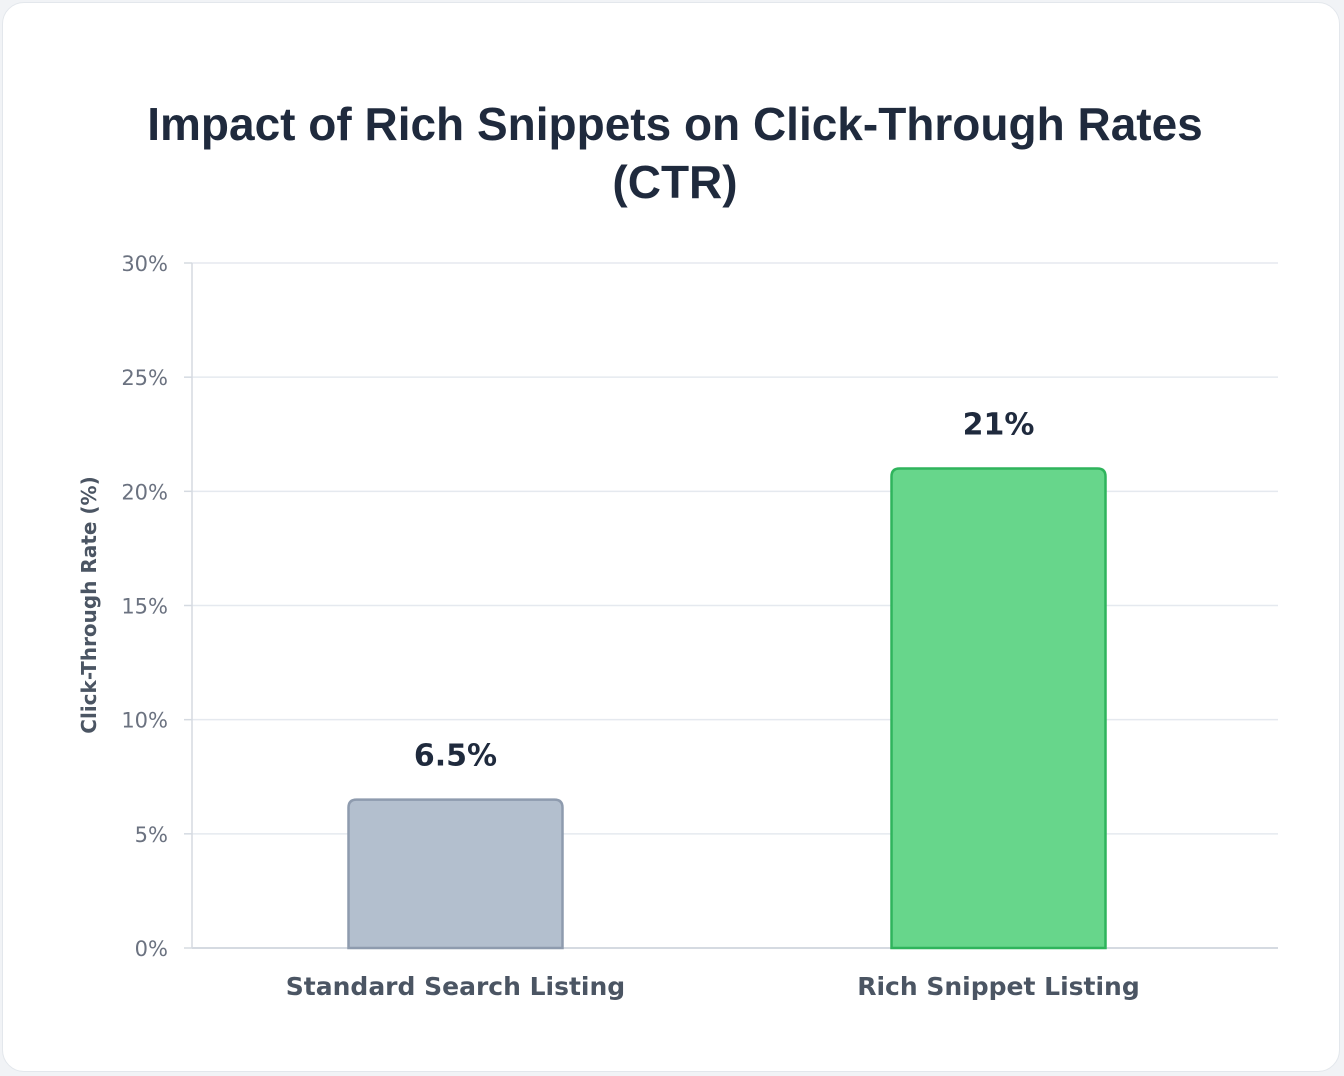 The image size is (1344, 1076). Describe the element at coordinates (144, 492) in the screenshot. I see `y-tick-label: 20%` at that location.